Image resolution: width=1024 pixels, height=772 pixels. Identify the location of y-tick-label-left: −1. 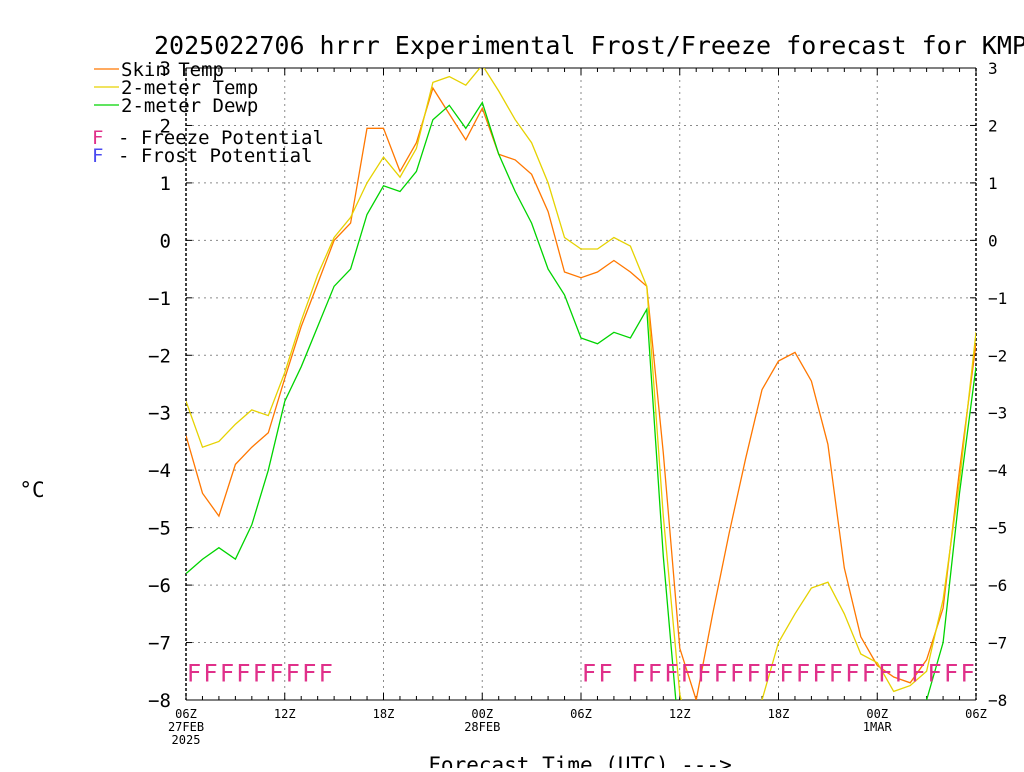
(159, 299).